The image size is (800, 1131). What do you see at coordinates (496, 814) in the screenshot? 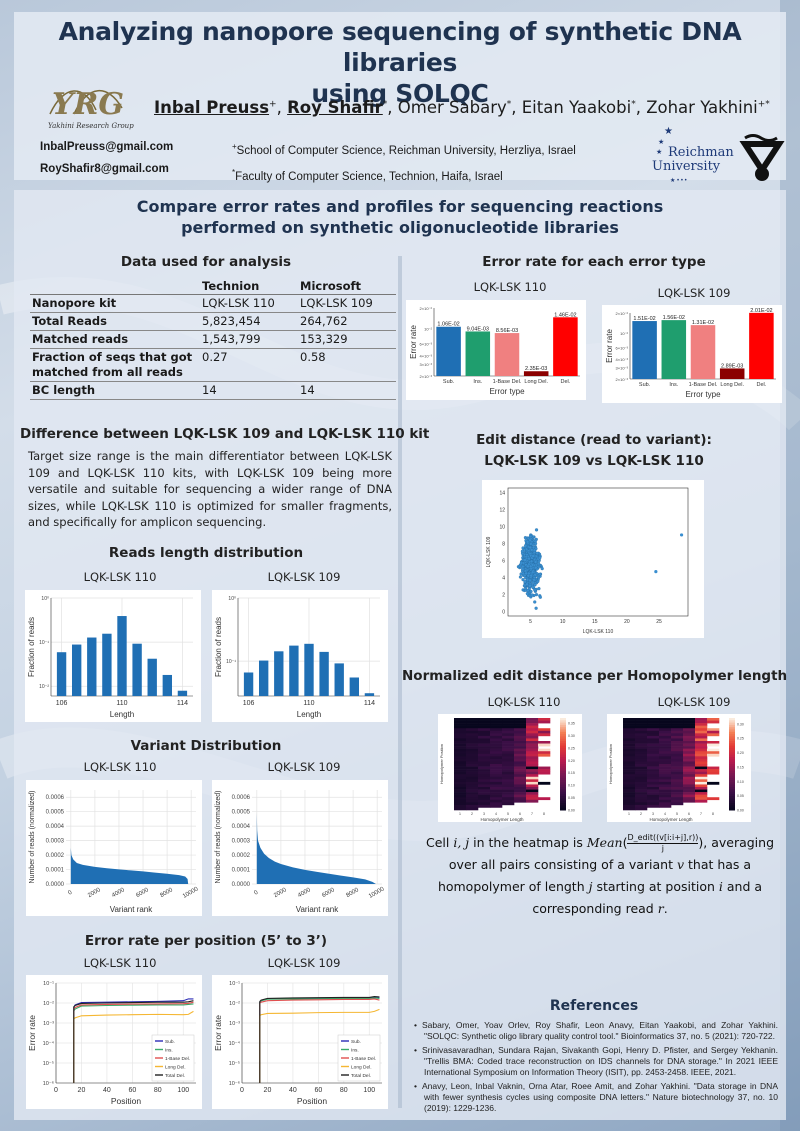
I see `x-tick-label: 4` at bounding box center [496, 814].